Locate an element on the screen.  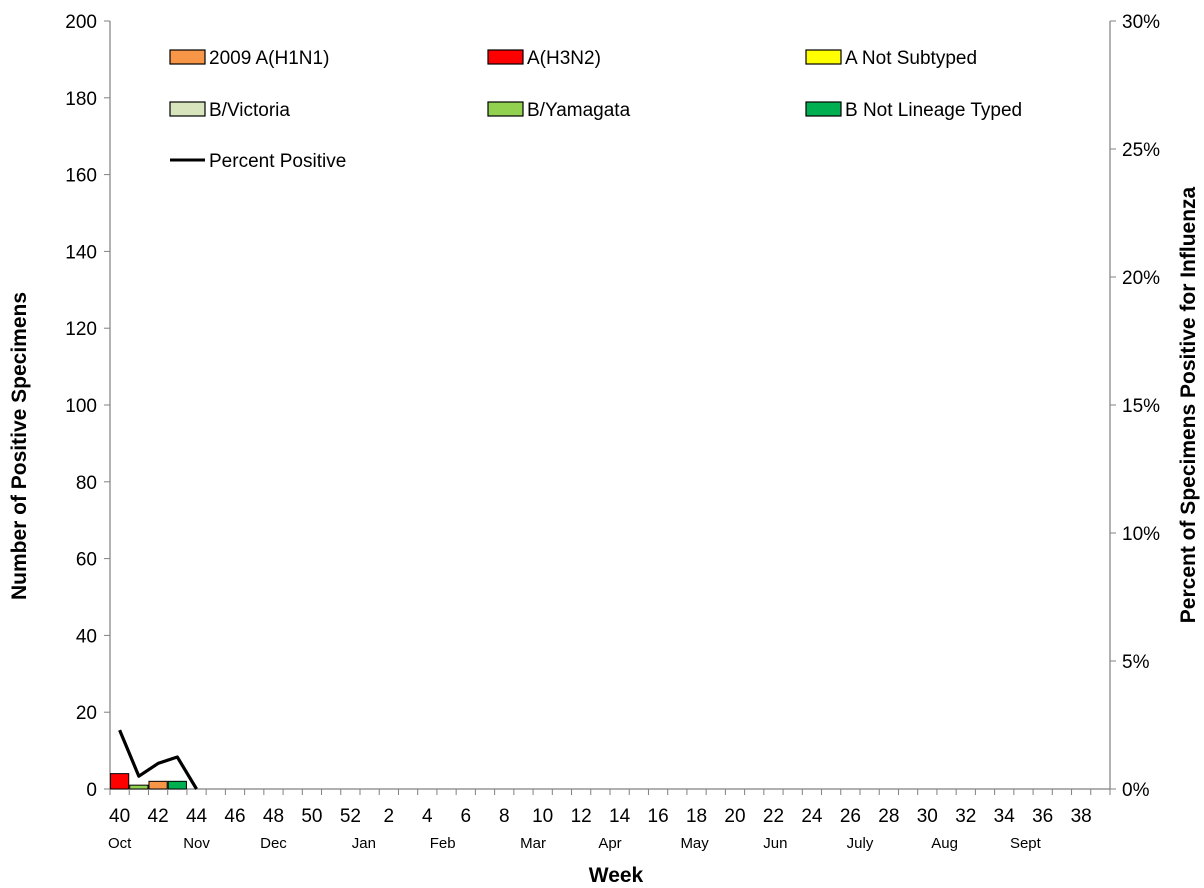
x-tick-label: 16 is located at coordinates (658, 816).